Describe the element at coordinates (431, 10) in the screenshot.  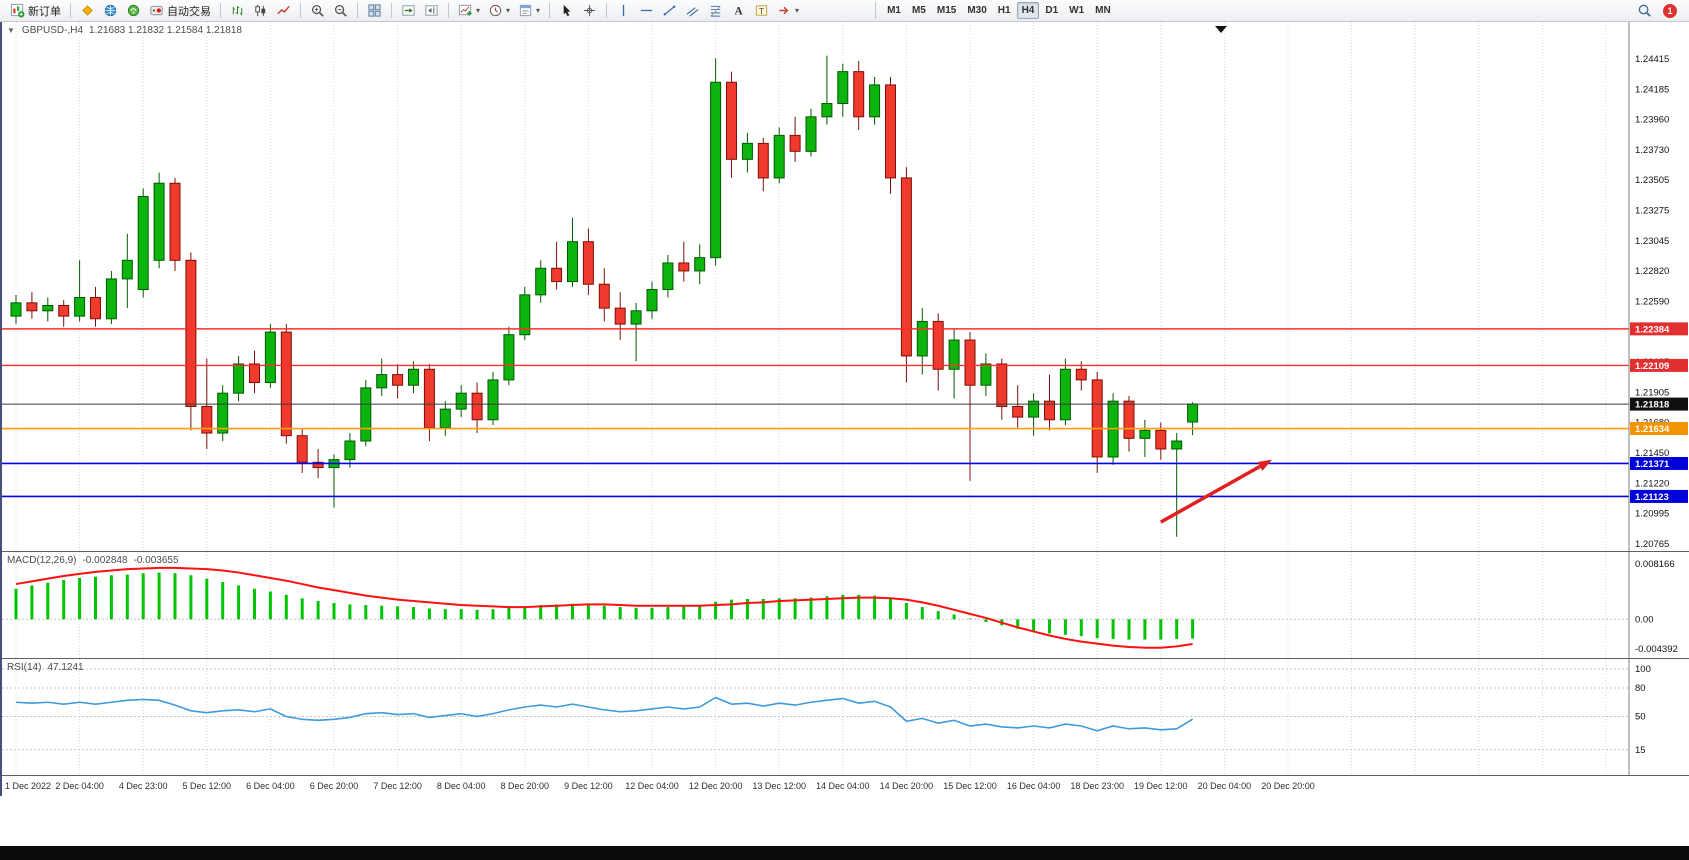
I see `chart-shift-button` at that location.